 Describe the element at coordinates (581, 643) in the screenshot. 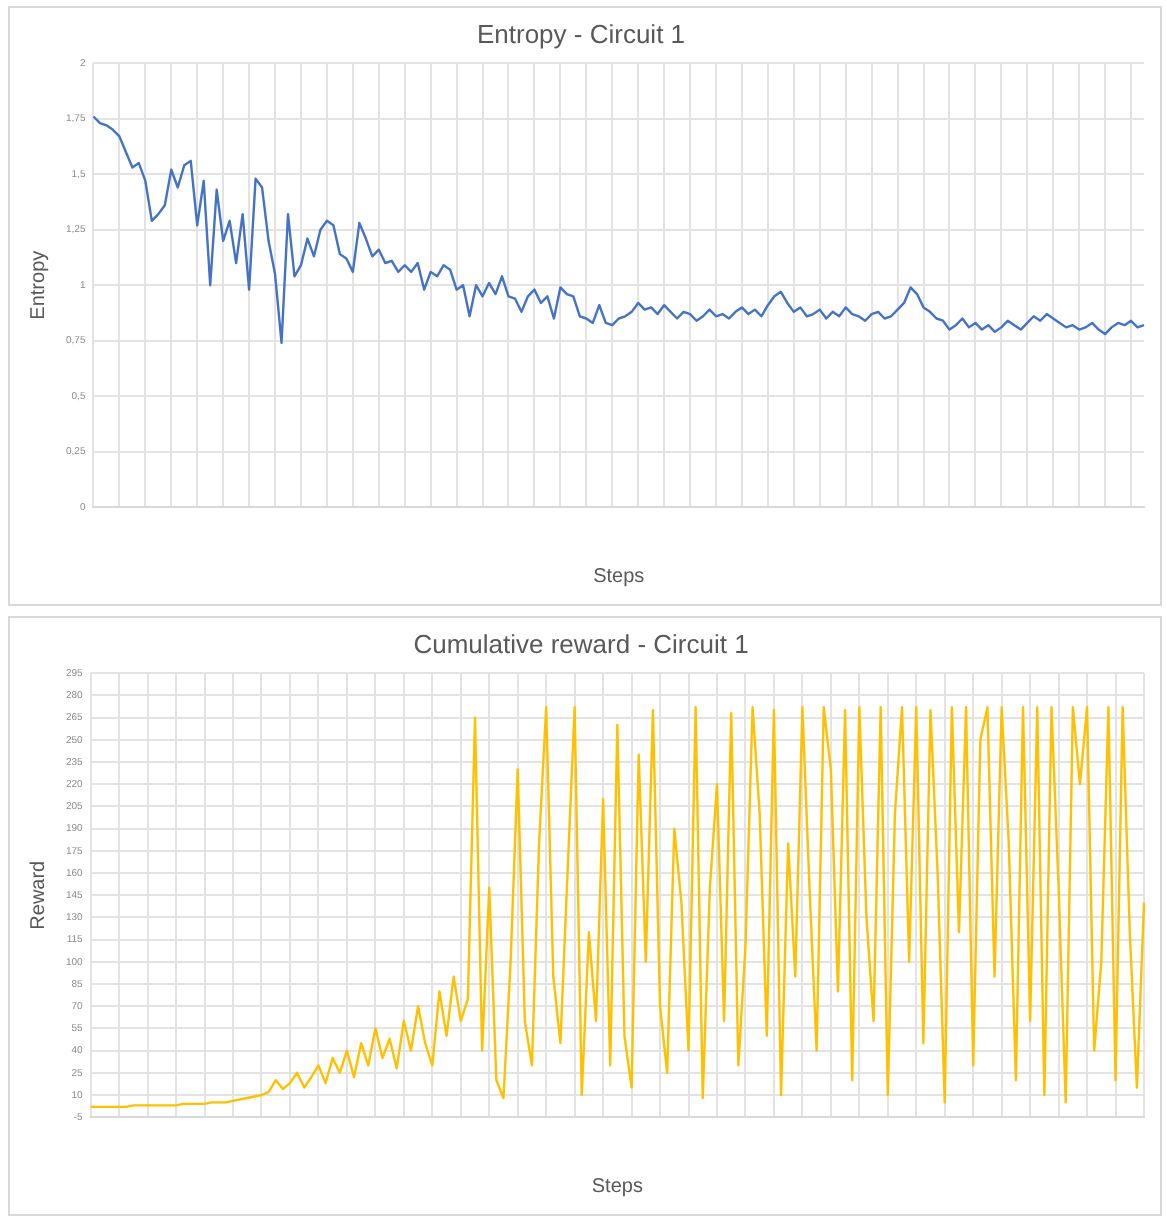

I see `chart-title: Cumulative reward - Circuit 1` at that location.